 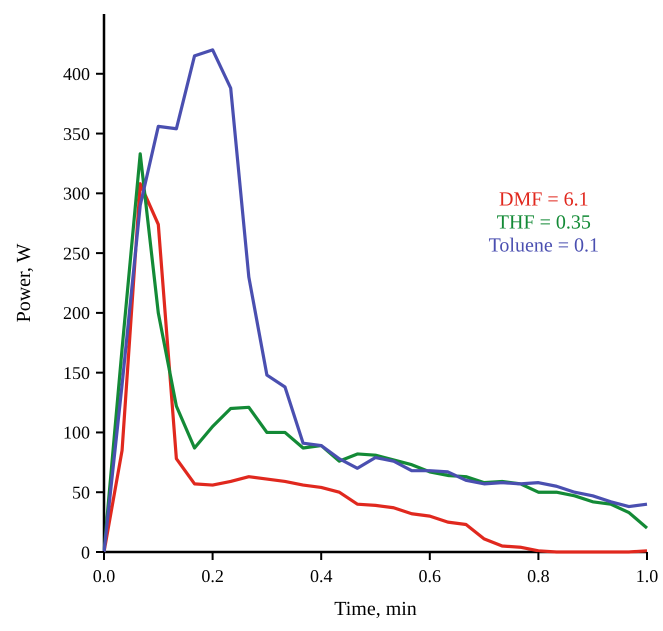 I want to click on x-tick-label: 0.4, so click(x=321, y=576).